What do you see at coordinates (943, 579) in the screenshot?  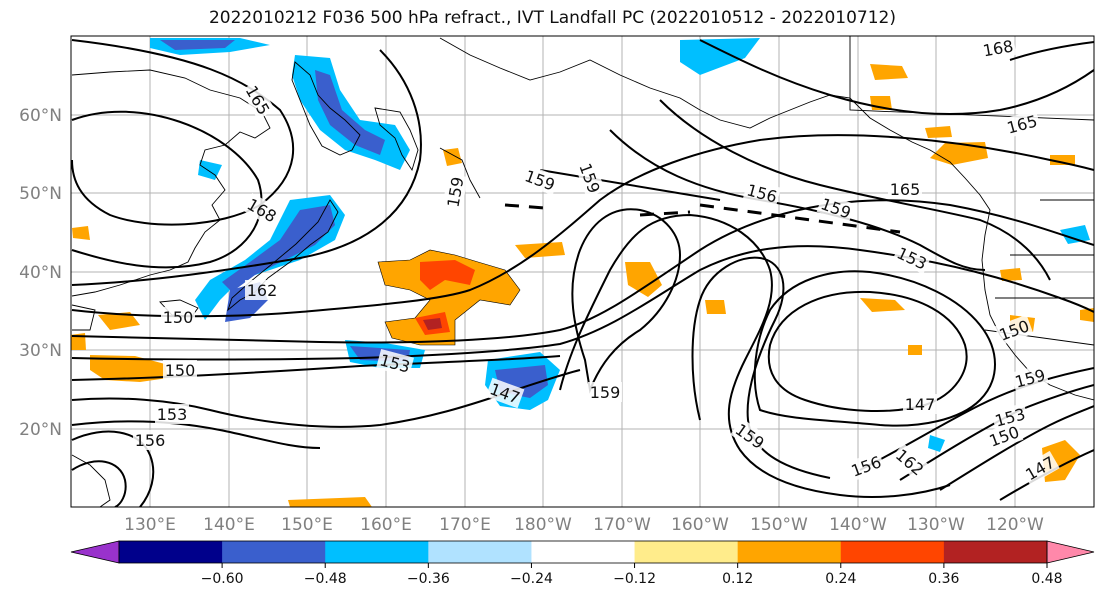 I see `colorbar-tick-label: 0.36` at bounding box center [943, 579].